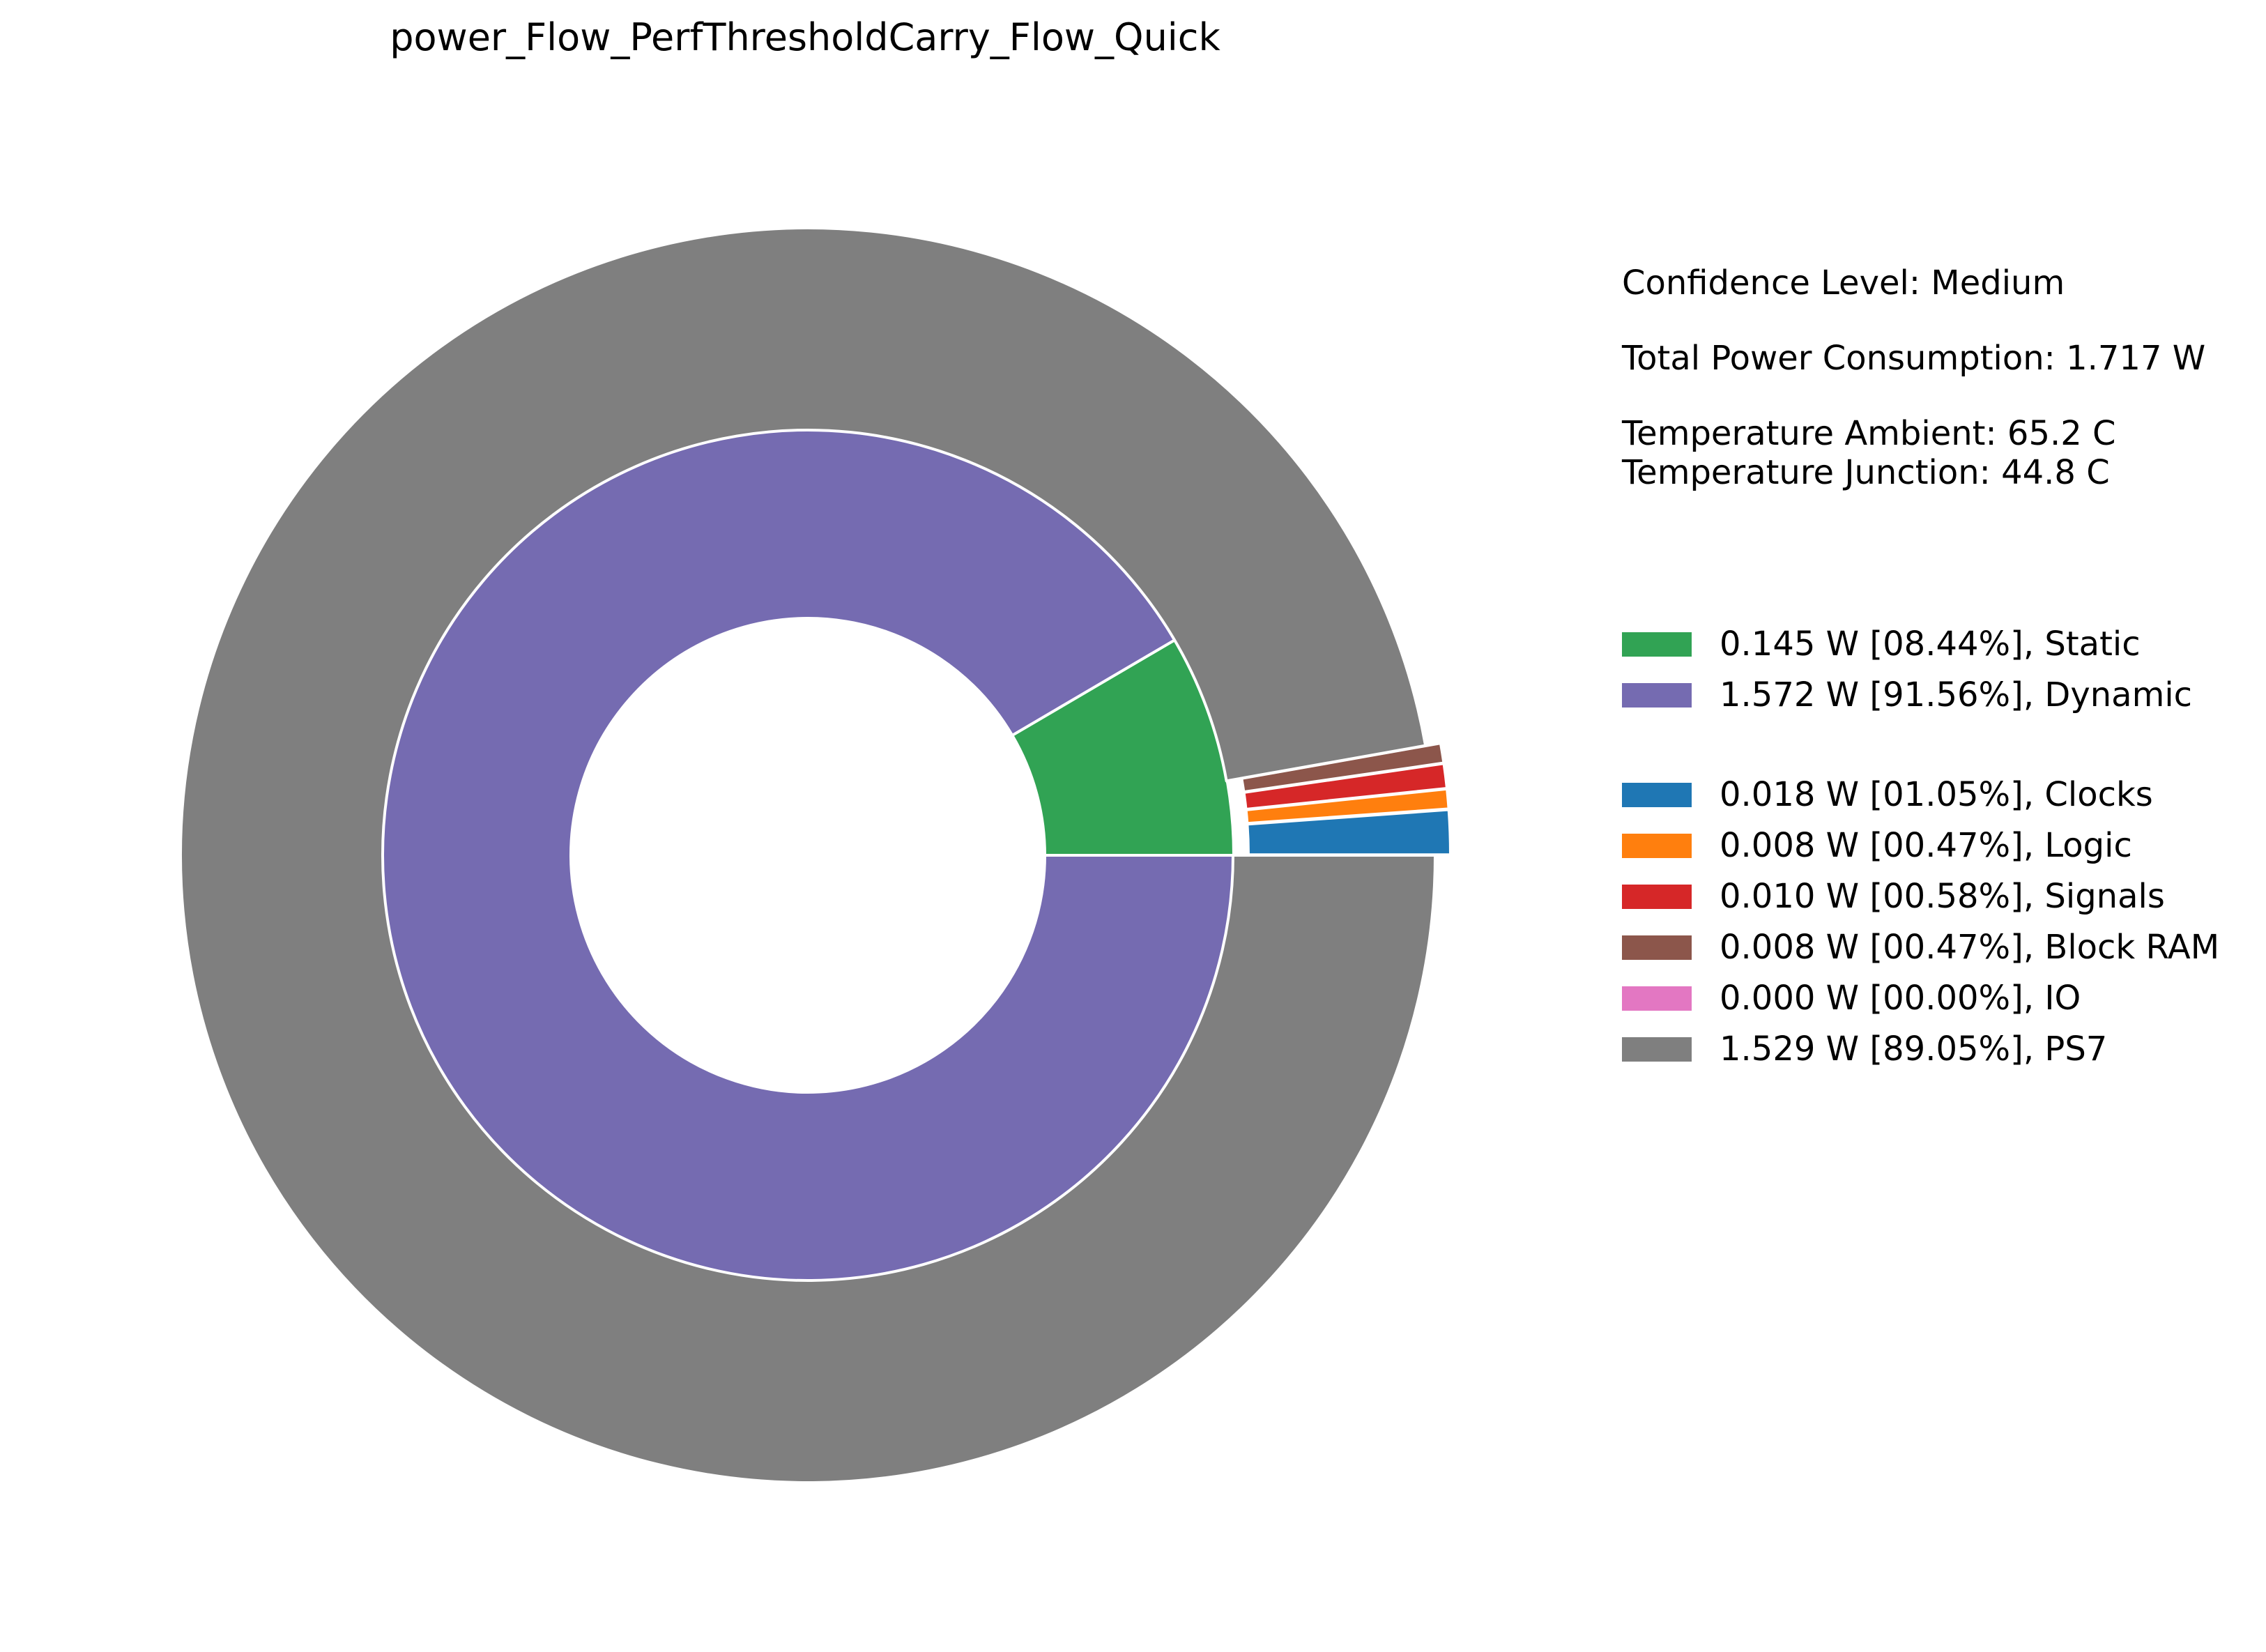 This screenshot has width=2266, height=1652. I want to click on legend-label: 0.145 W [08.44%], Static, so click(1931, 644).